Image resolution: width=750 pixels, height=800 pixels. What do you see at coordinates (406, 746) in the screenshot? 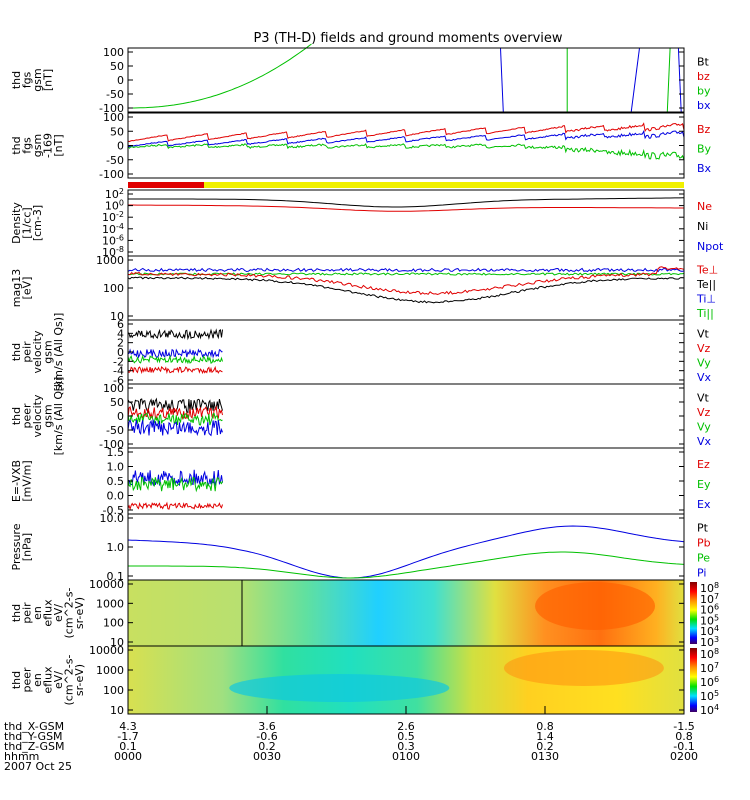
I see `xaxis-tick-z: 0.3` at bounding box center [406, 746].